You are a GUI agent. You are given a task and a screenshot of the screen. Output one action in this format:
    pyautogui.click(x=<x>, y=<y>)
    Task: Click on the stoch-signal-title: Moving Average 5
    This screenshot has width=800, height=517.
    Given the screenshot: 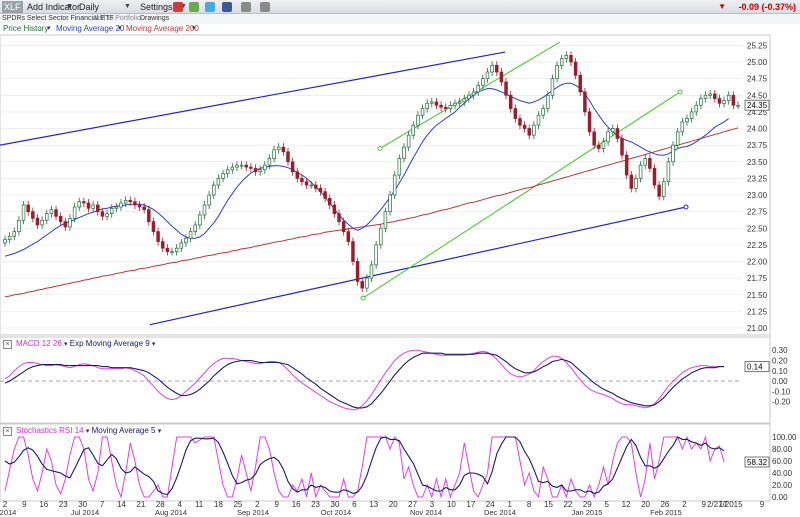 What is the action you would take?
    pyautogui.click(x=123, y=430)
    